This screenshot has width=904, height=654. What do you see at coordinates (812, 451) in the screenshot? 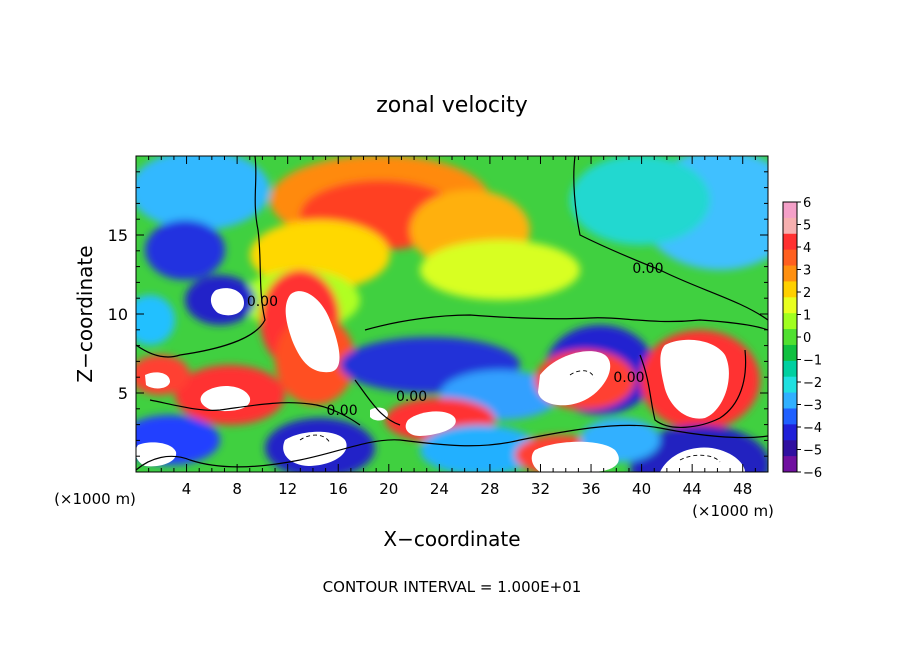
I see `colorbar-tick-label: −5` at bounding box center [812, 451].